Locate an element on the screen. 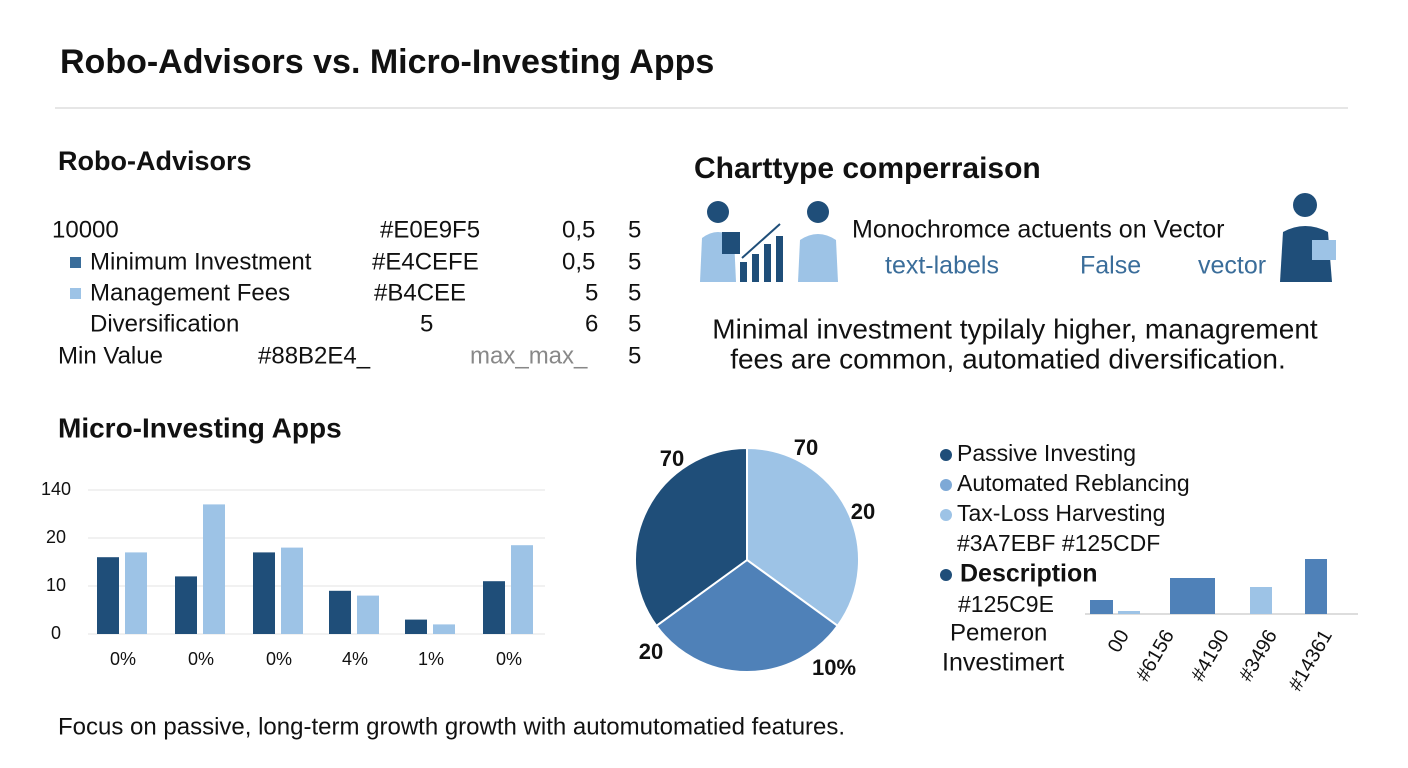 The height and width of the screenshot is (768, 1408). x-tick-label: 1% is located at coordinates (431, 659).